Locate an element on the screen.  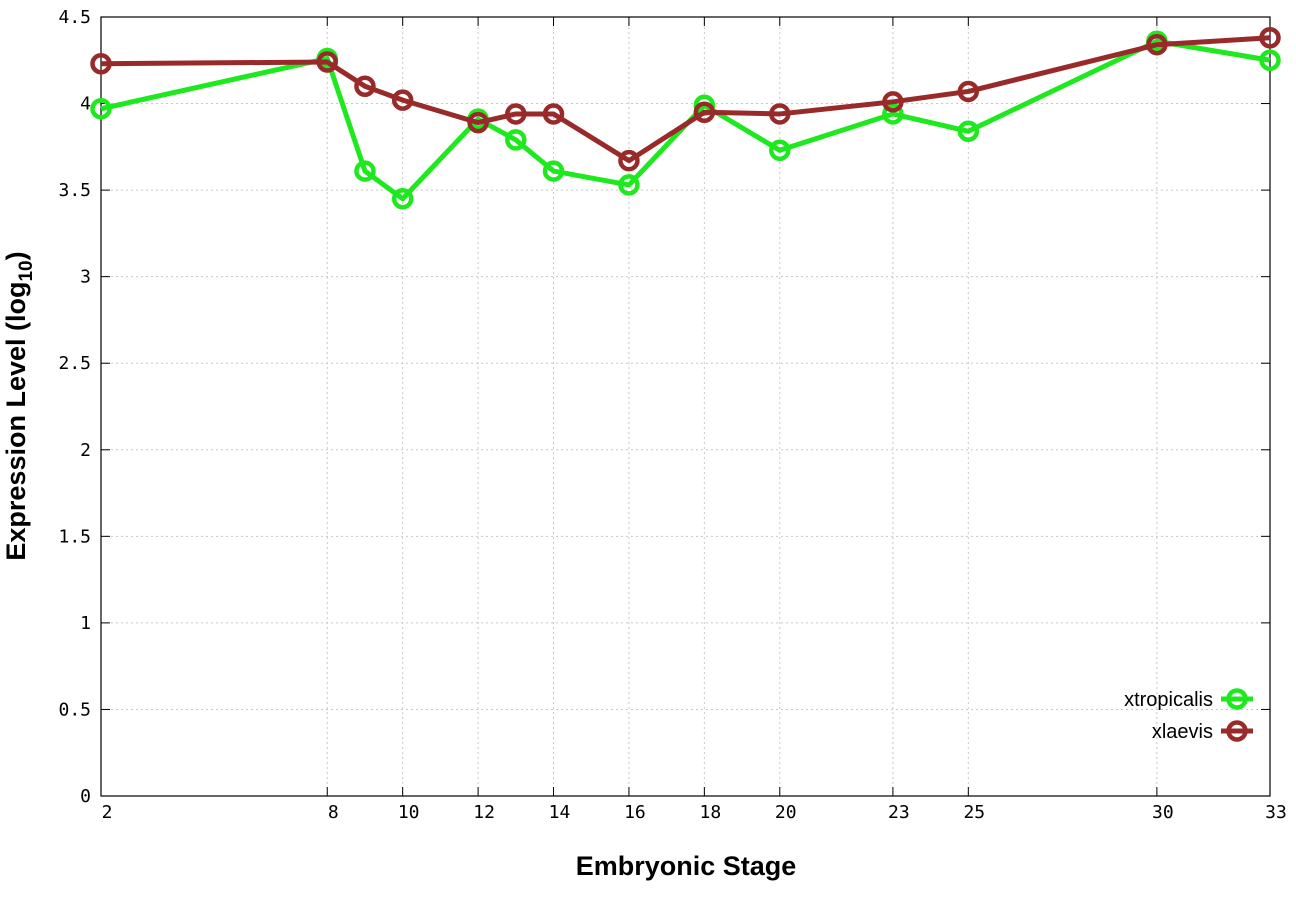
x-tick-label: 33 is located at coordinates (1276, 812).